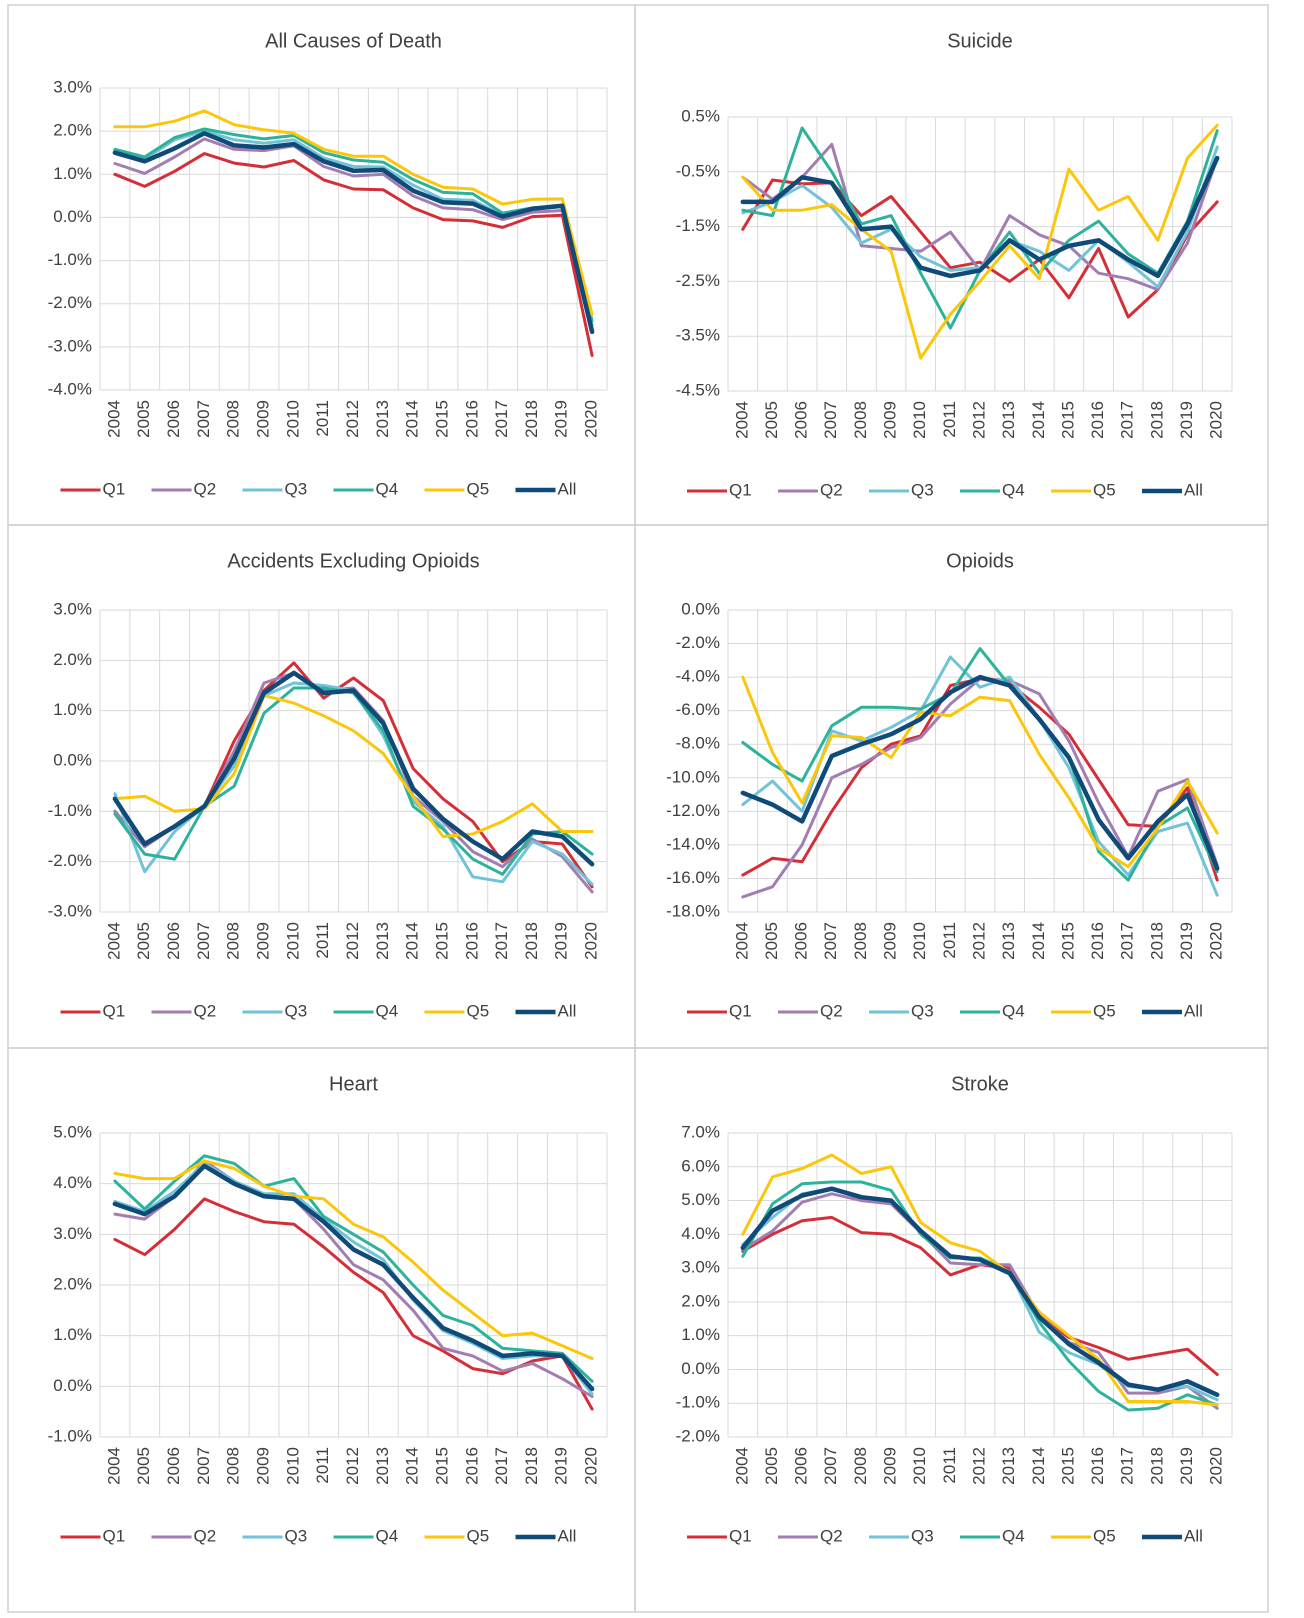  I want to click on y-tick-label: 1.0%, so click(72, 709).